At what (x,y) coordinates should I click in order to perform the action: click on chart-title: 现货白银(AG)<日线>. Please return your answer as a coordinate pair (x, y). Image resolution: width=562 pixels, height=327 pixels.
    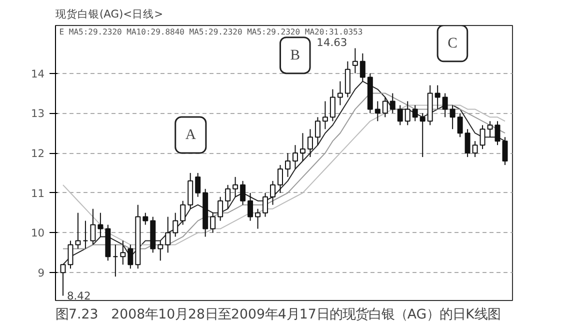
    Looking at the image, I should click on (110, 14).